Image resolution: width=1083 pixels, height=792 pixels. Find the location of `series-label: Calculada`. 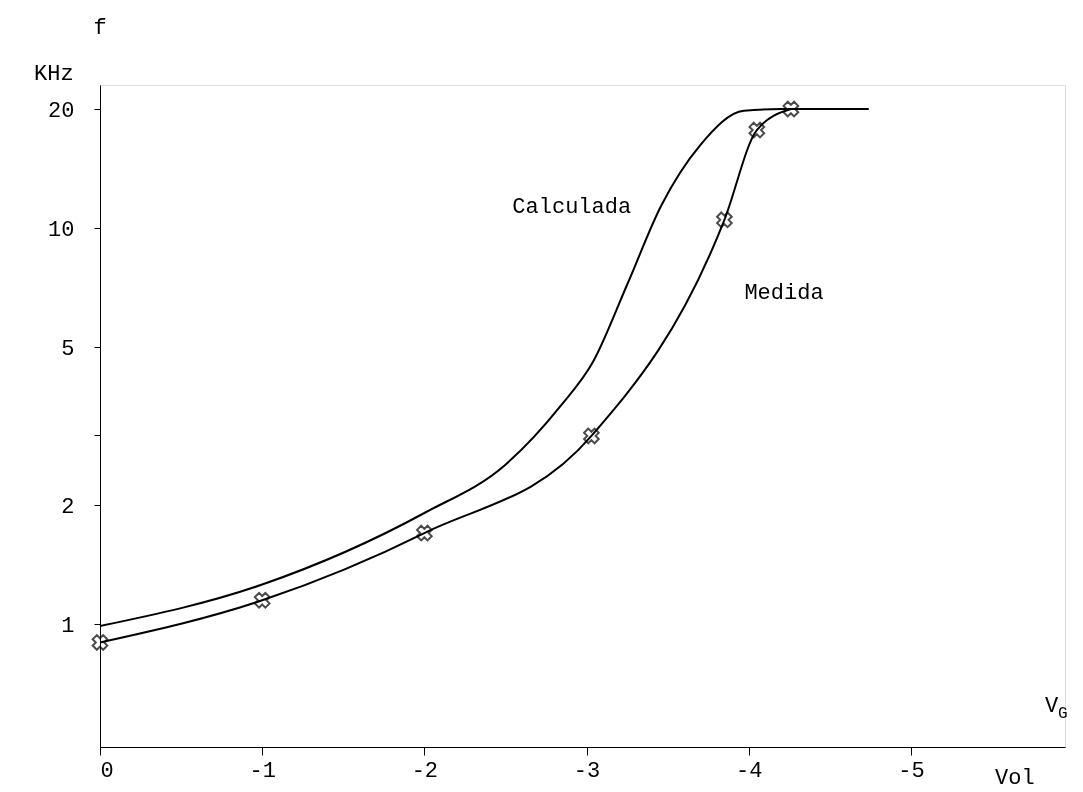

series-label: Calculada is located at coordinates (572, 207).